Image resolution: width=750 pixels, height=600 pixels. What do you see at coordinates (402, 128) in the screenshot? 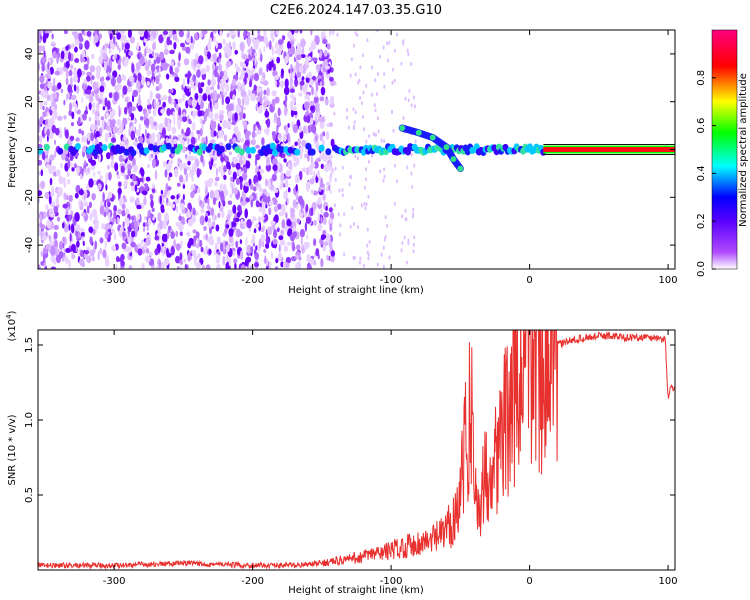
I see `branch-blob` at bounding box center [402, 128].